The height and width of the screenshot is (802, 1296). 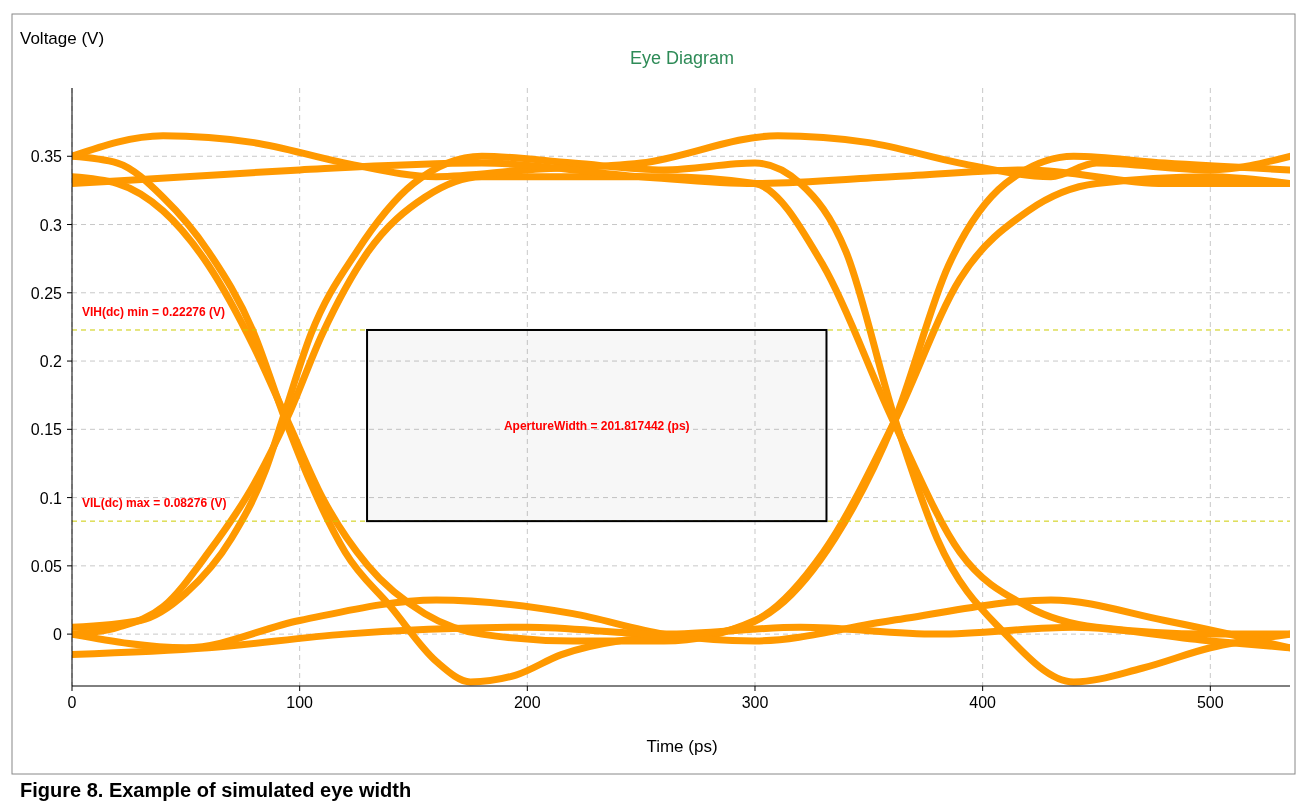 What do you see at coordinates (527, 702) in the screenshot?
I see `x-tick-label: 200` at bounding box center [527, 702].